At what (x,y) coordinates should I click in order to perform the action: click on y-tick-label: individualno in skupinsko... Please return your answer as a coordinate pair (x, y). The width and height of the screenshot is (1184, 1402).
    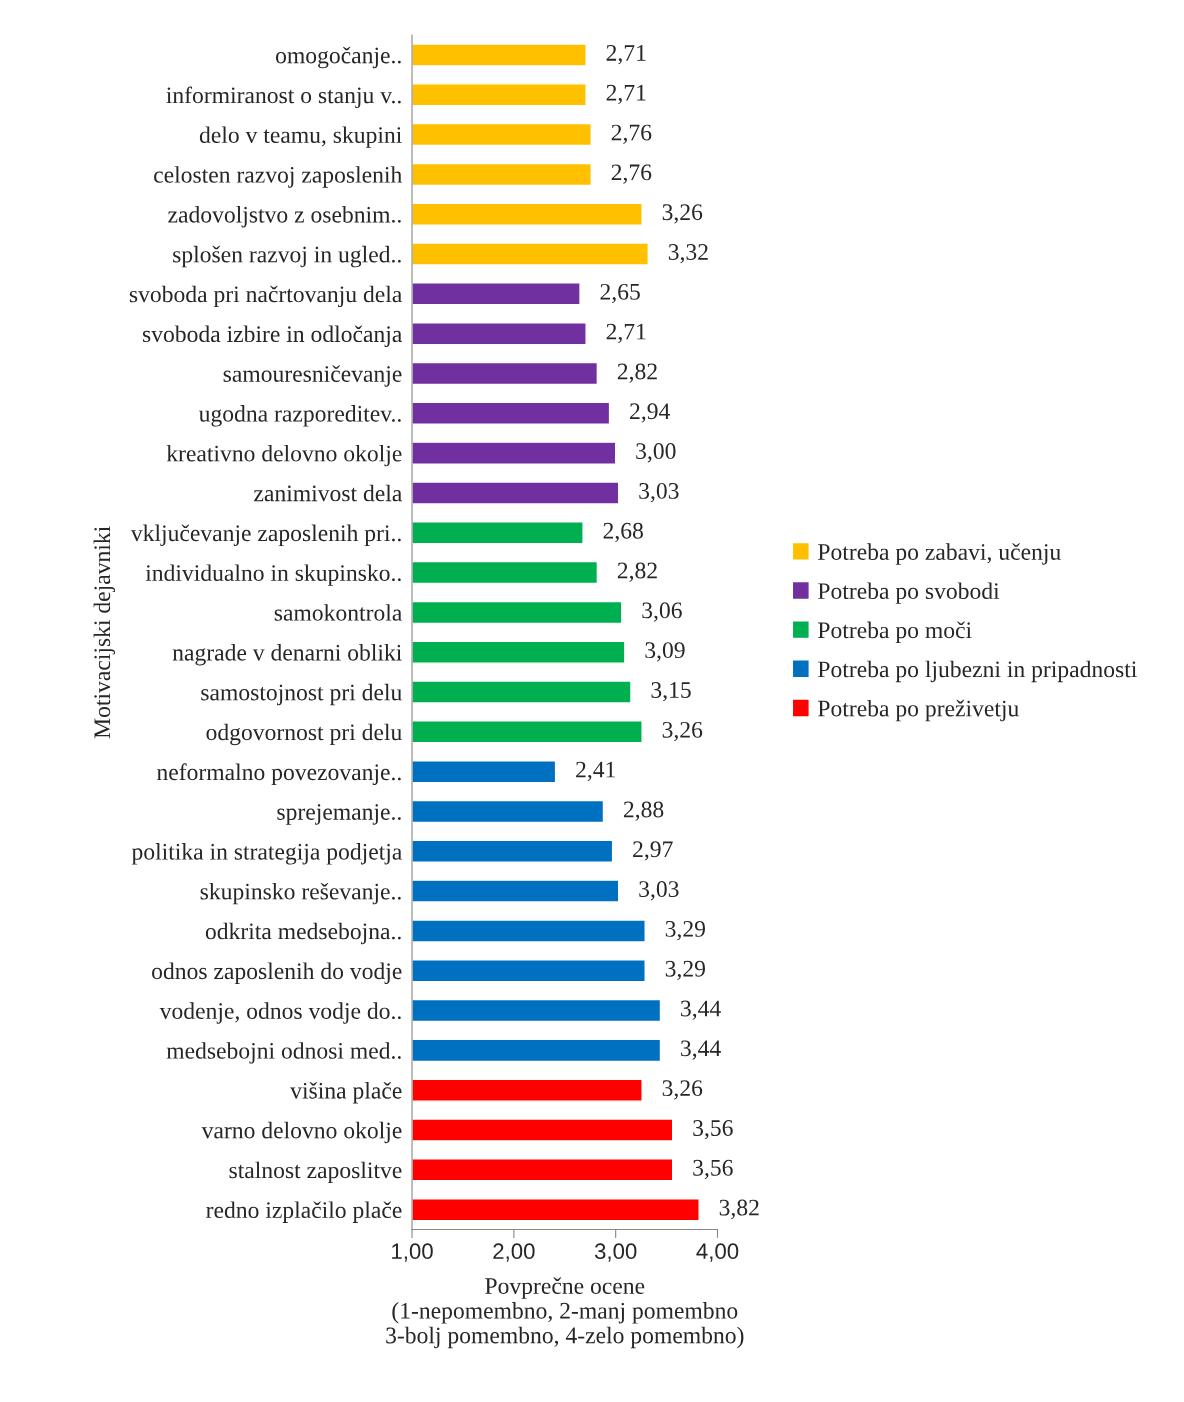
    Looking at the image, I should click on (273, 575).